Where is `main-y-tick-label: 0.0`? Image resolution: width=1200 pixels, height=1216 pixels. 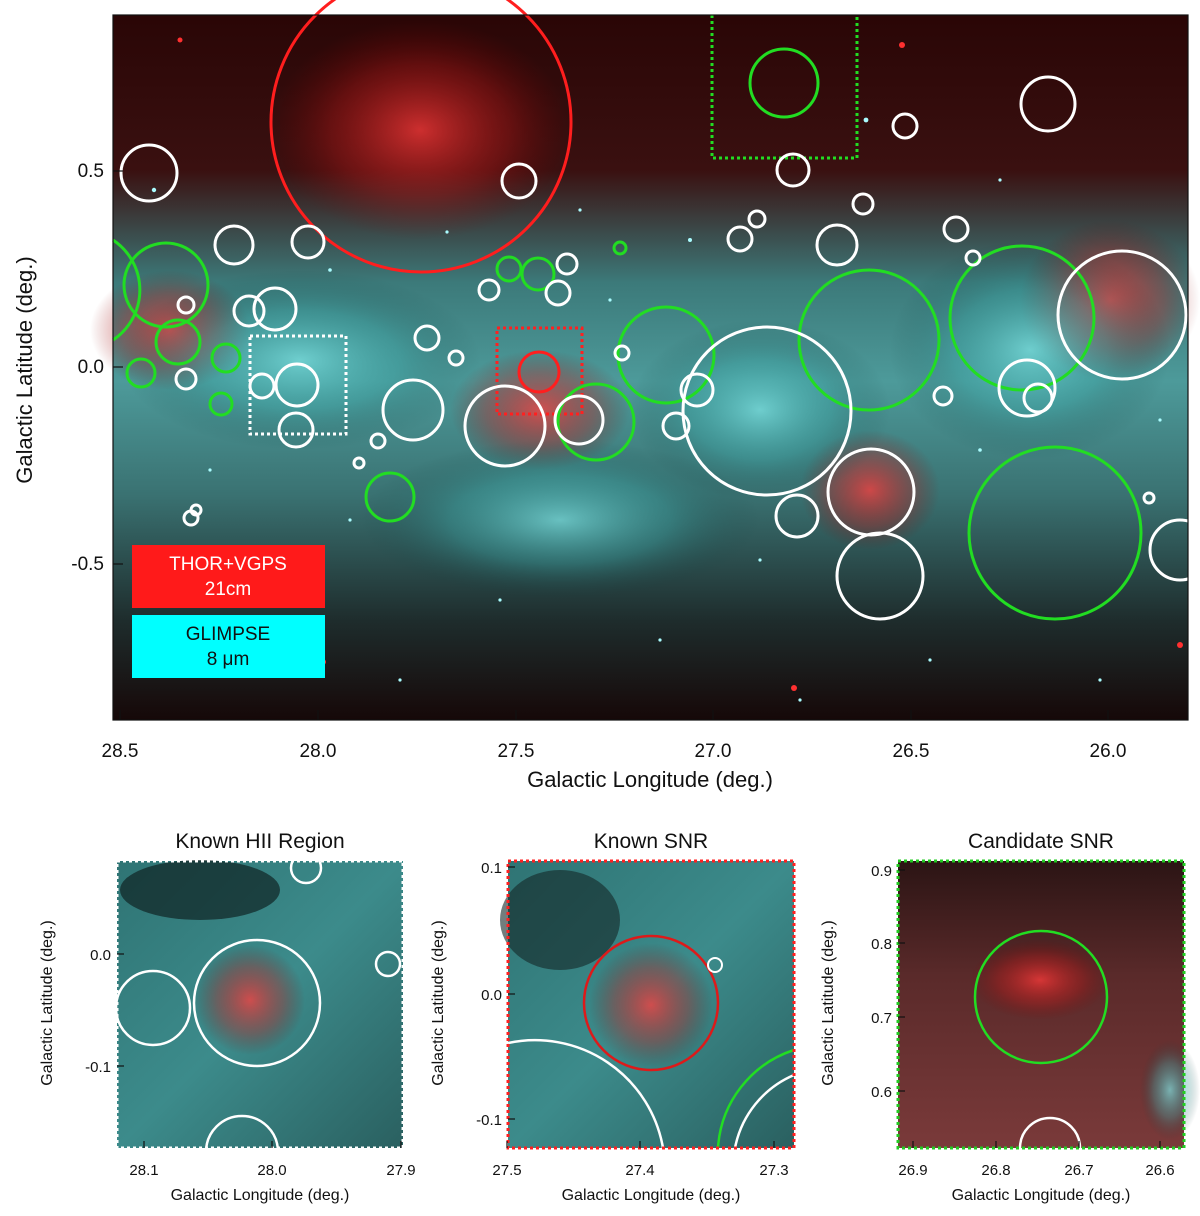
main-y-tick-label: 0.0 is located at coordinates (91, 367).